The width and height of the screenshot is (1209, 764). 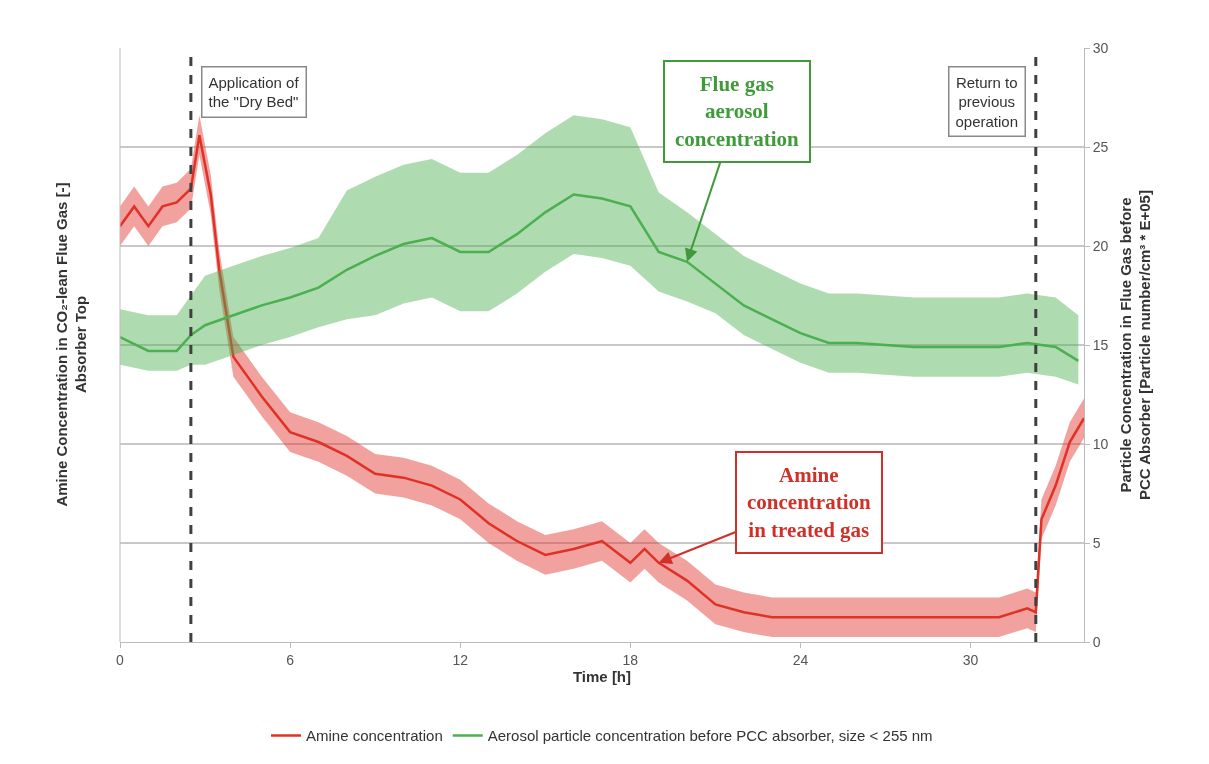 I want to click on x-tick-label: 18, so click(x=630, y=659).